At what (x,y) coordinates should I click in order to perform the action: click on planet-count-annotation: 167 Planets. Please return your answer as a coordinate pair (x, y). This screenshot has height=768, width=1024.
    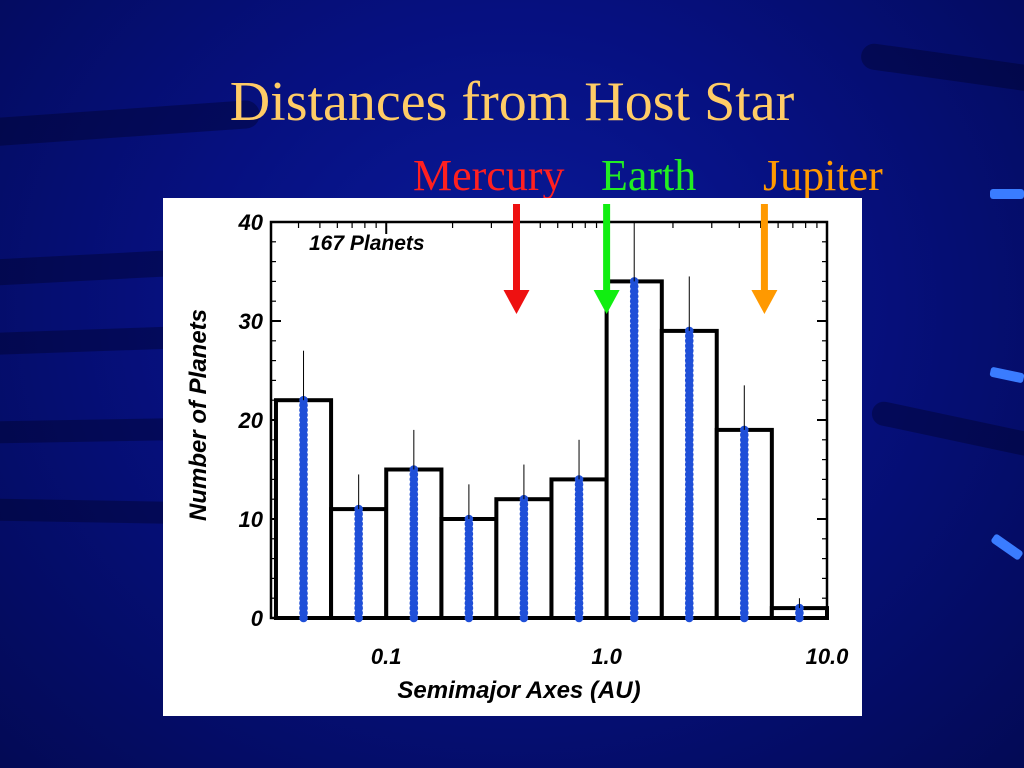
    Looking at the image, I should click on (367, 243).